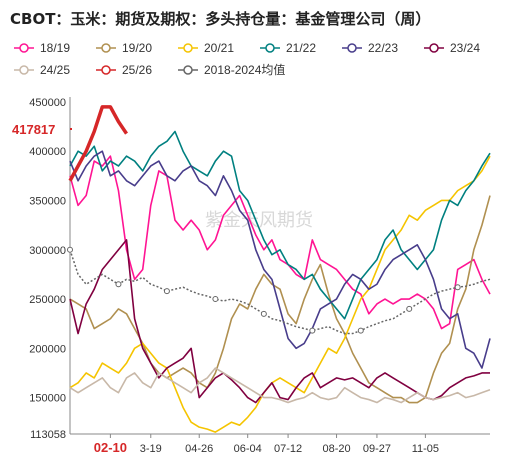 This screenshot has height=460, width=521. I want to click on legend-item-23-24: 23/24, so click(452, 48).